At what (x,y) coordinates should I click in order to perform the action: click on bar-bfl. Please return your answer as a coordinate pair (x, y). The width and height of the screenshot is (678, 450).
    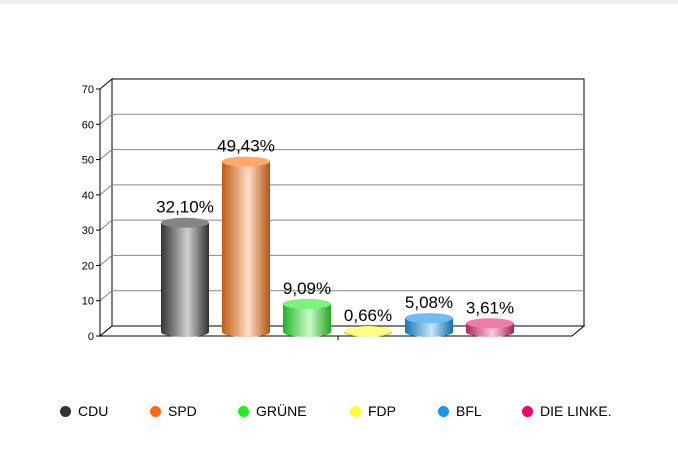
    Looking at the image, I should click on (429, 325).